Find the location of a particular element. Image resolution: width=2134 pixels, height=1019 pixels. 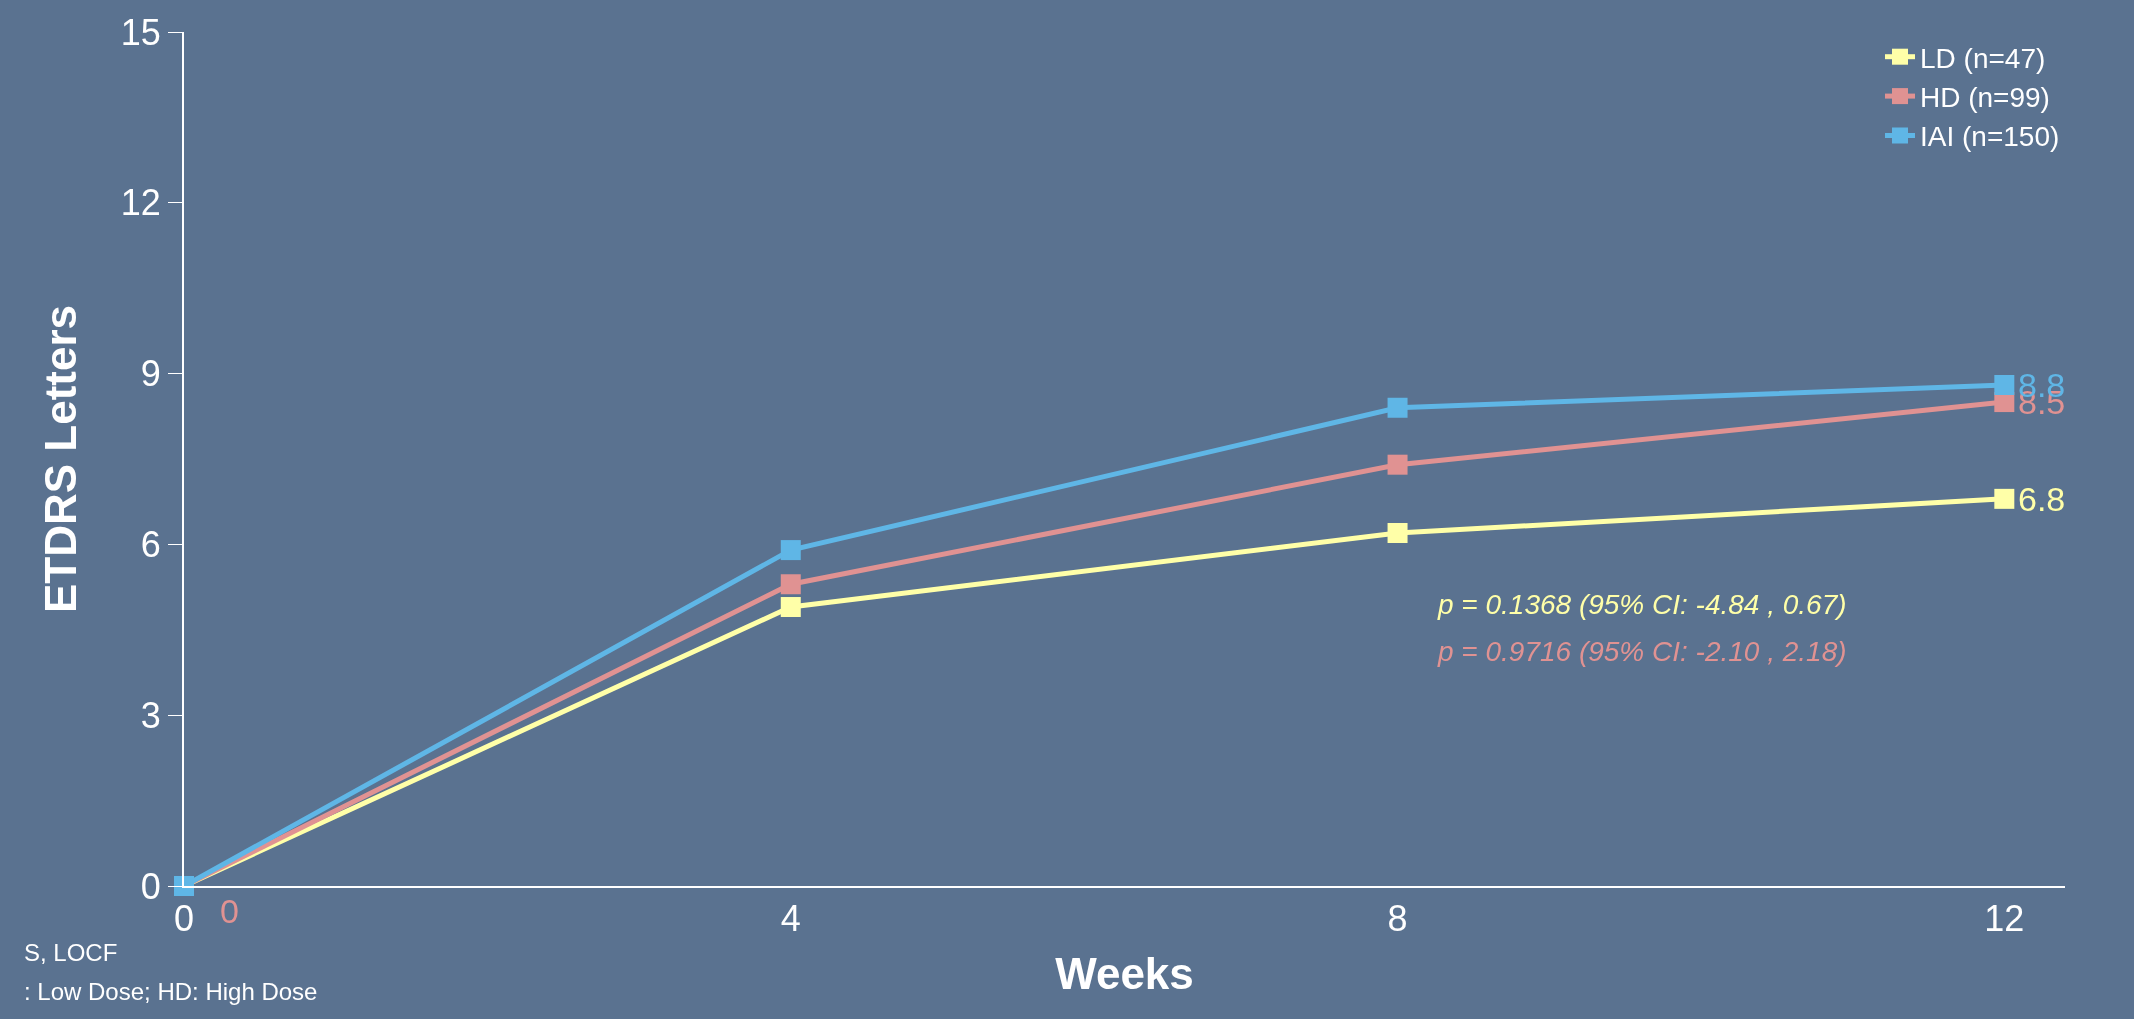

y-tick-label: 15 is located at coordinates (140, 32).